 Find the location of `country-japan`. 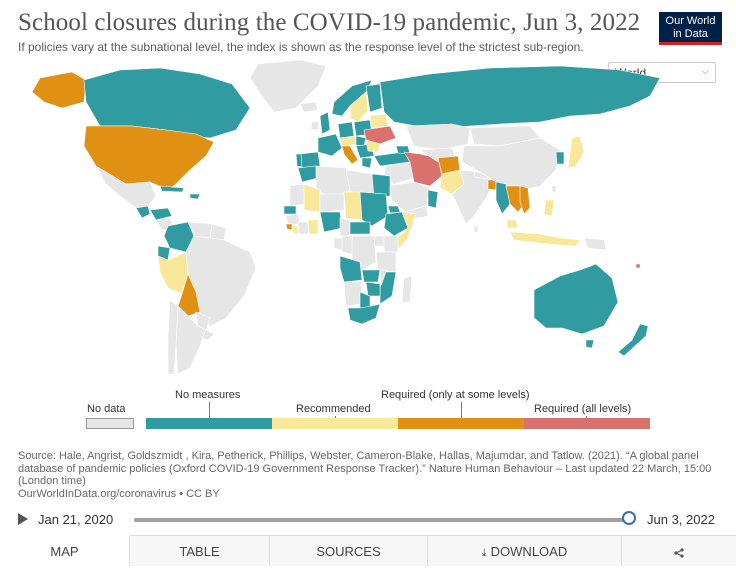

country-japan is located at coordinates (576, 152).